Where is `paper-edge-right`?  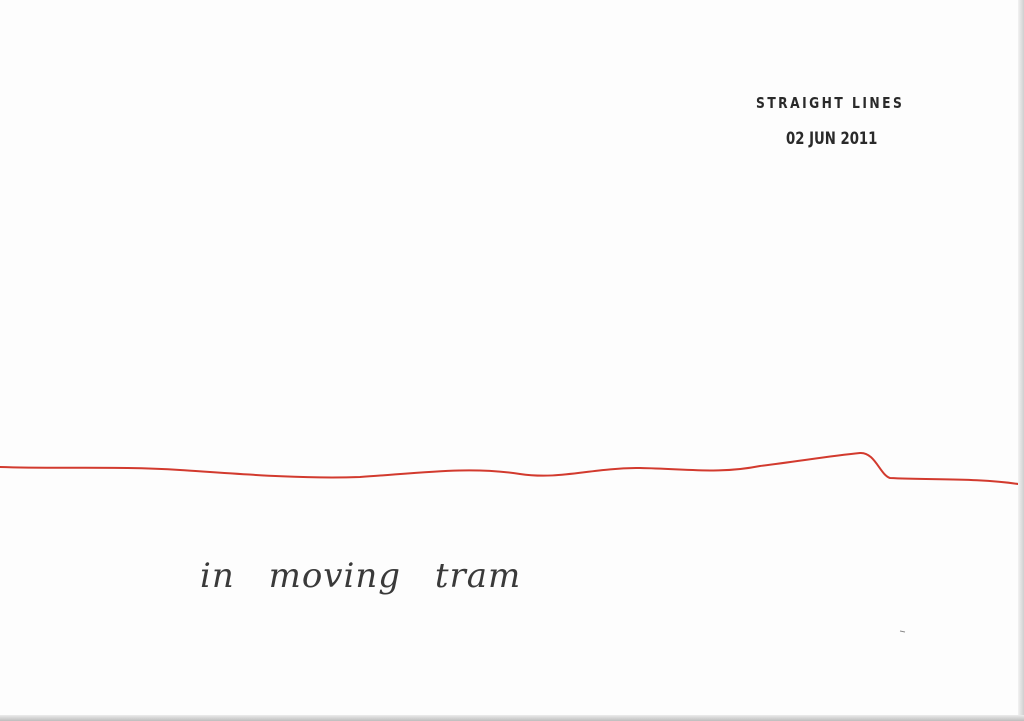 paper-edge-right is located at coordinates (1021, 360).